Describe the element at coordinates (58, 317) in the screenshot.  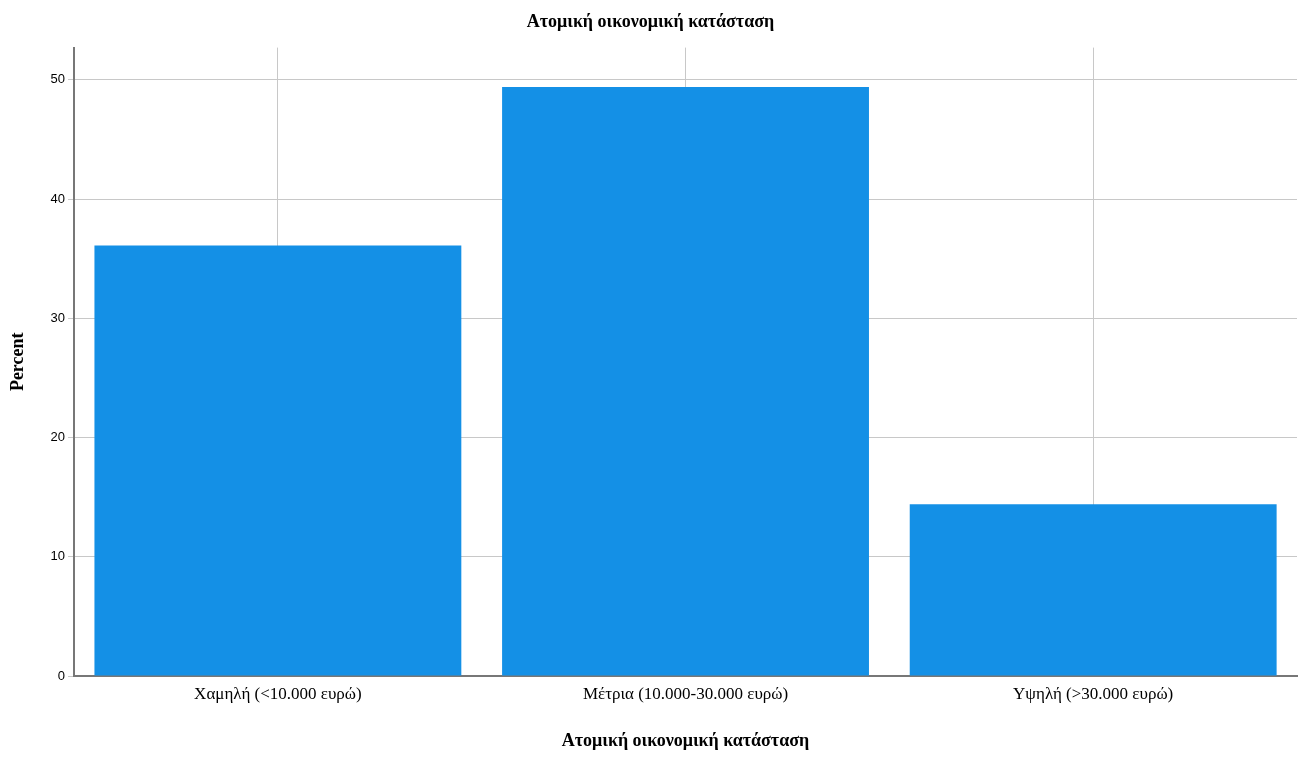
I see `y-tick-label: 30` at that location.